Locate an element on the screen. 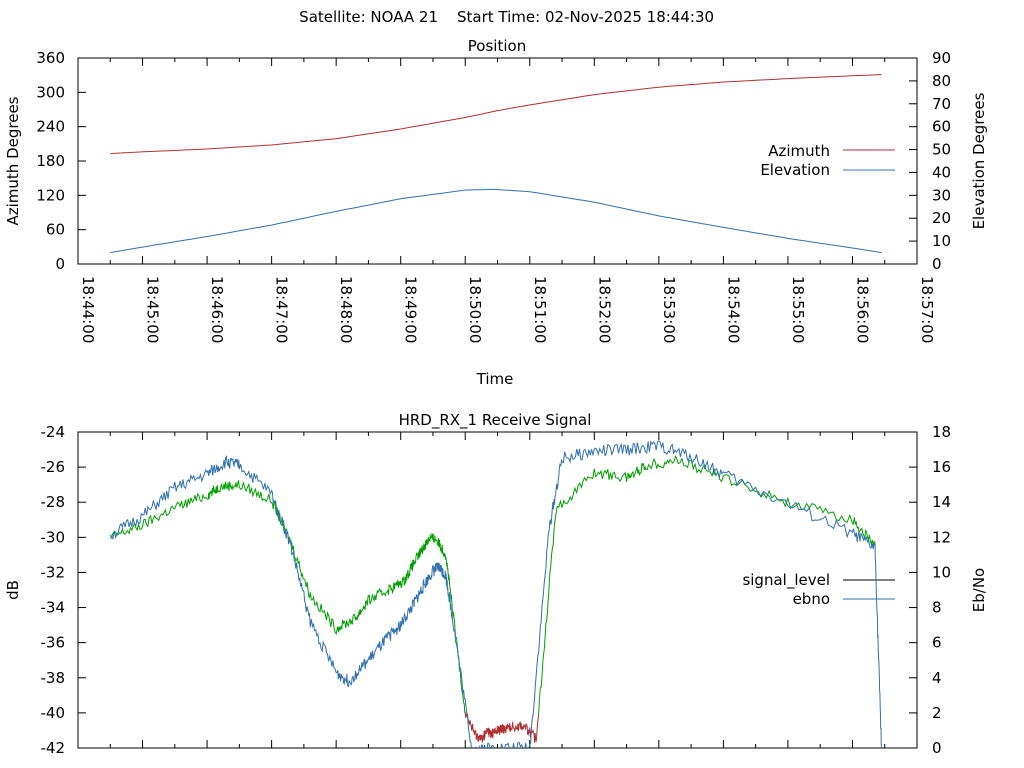 The height and width of the screenshot is (768, 1024). chart-title: Position is located at coordinates (497, 46).